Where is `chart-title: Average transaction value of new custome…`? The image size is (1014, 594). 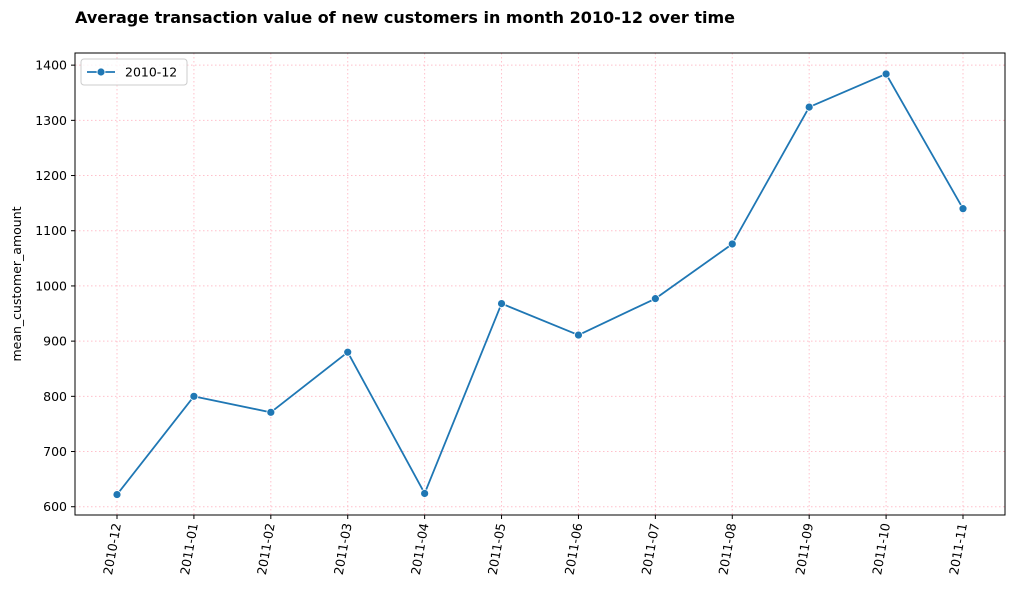
chart-title: Average transaction value of new custome… is located at coordinates (405, 17).